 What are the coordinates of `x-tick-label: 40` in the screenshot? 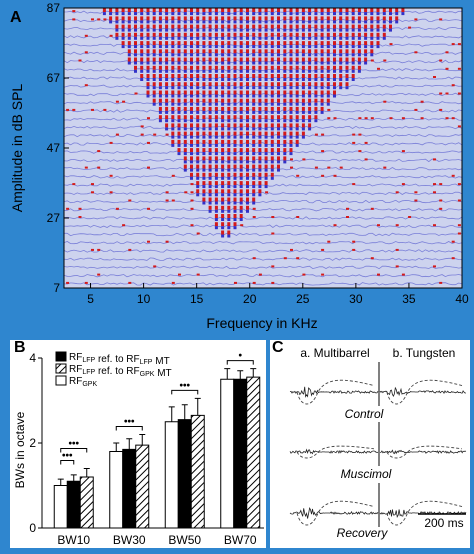 It's located at (462, 299).